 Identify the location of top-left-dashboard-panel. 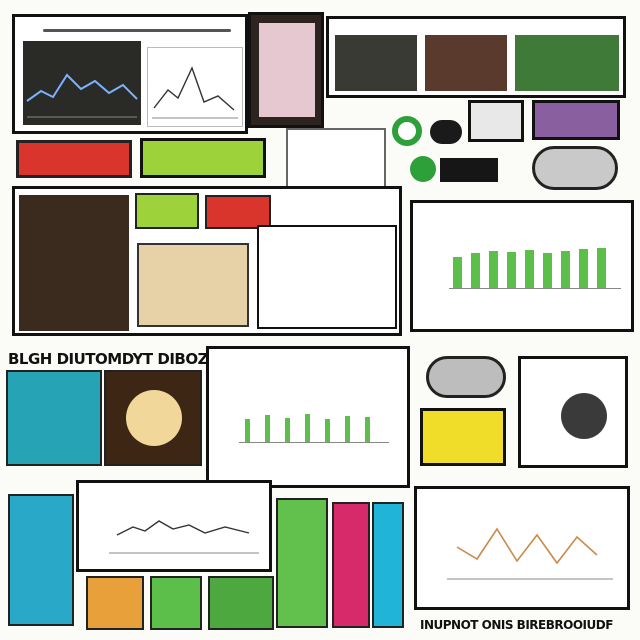
(130, 74).